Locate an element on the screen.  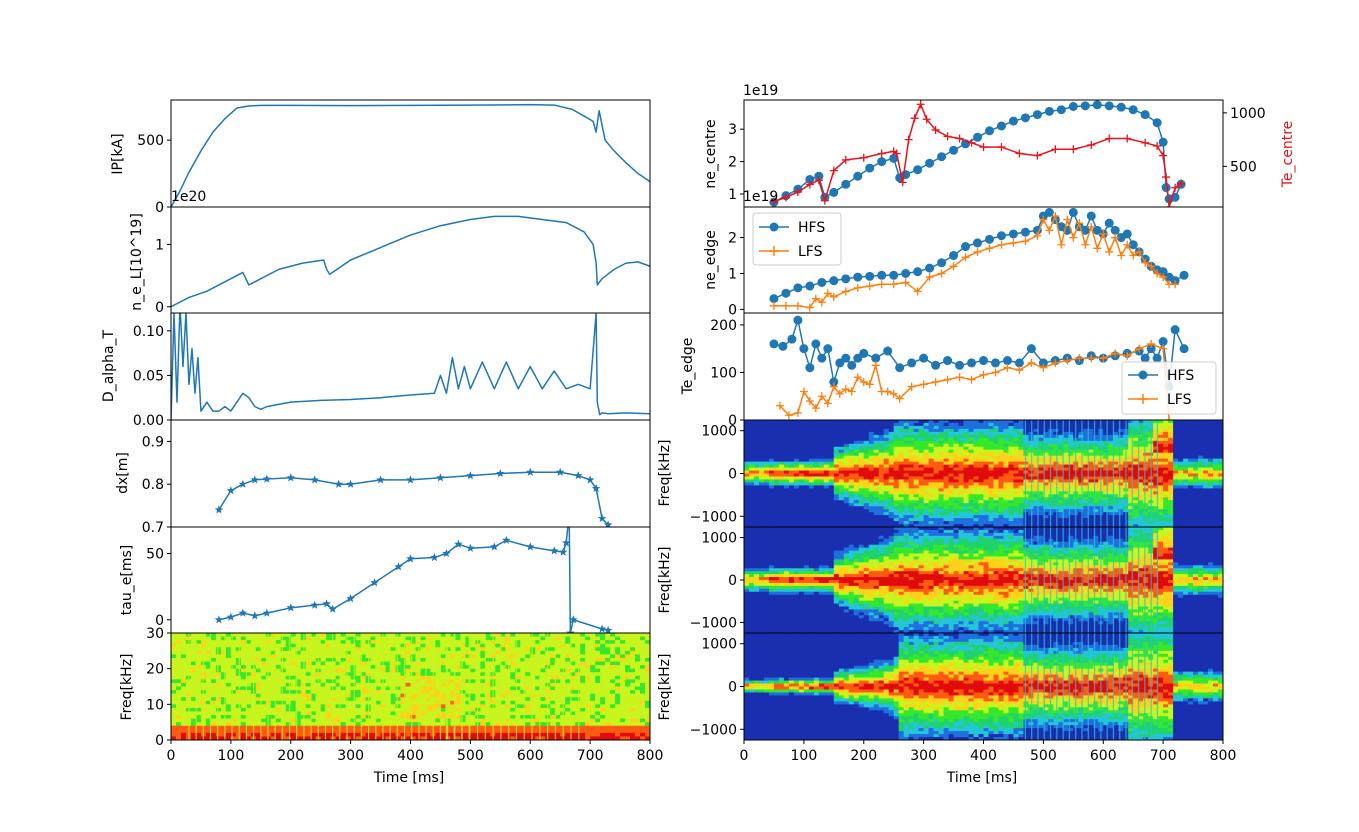
ylabel-te-edge: Te_edge is located at coordinates (688, 367).